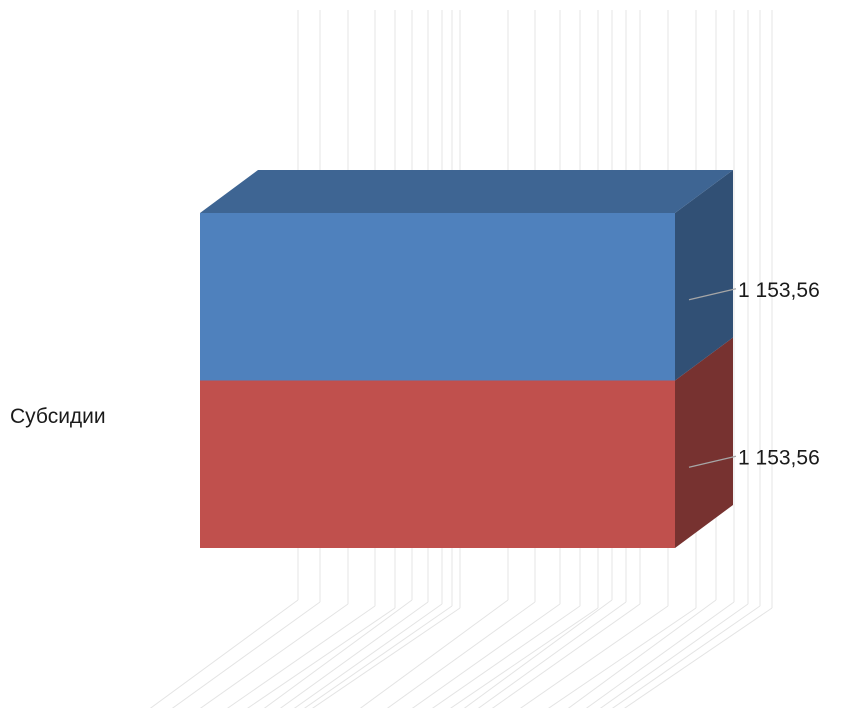 This screenshot has width=864, height=708. I want to click on data-label-1: 1 153,56, so click(779, 457).